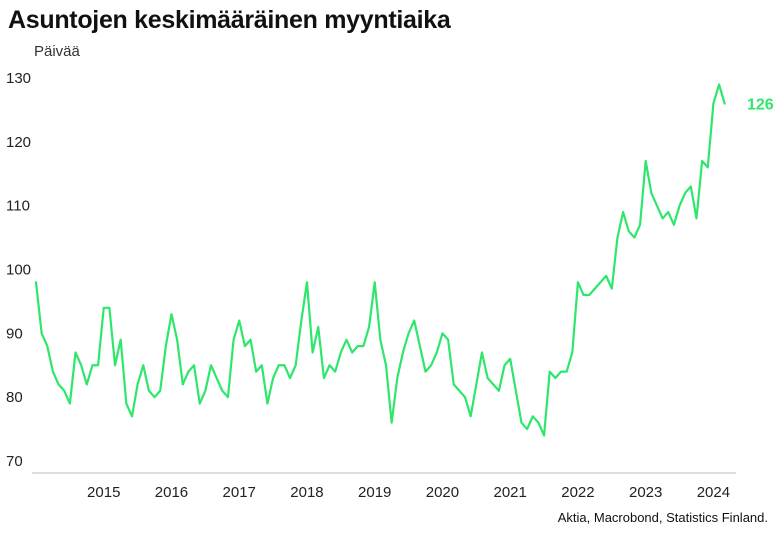 The height and width of the screenshot is (534, 784). Describe the element at coordinates (306, 492) in the screenshot. I see `x-tick-label: 2018` at that location.